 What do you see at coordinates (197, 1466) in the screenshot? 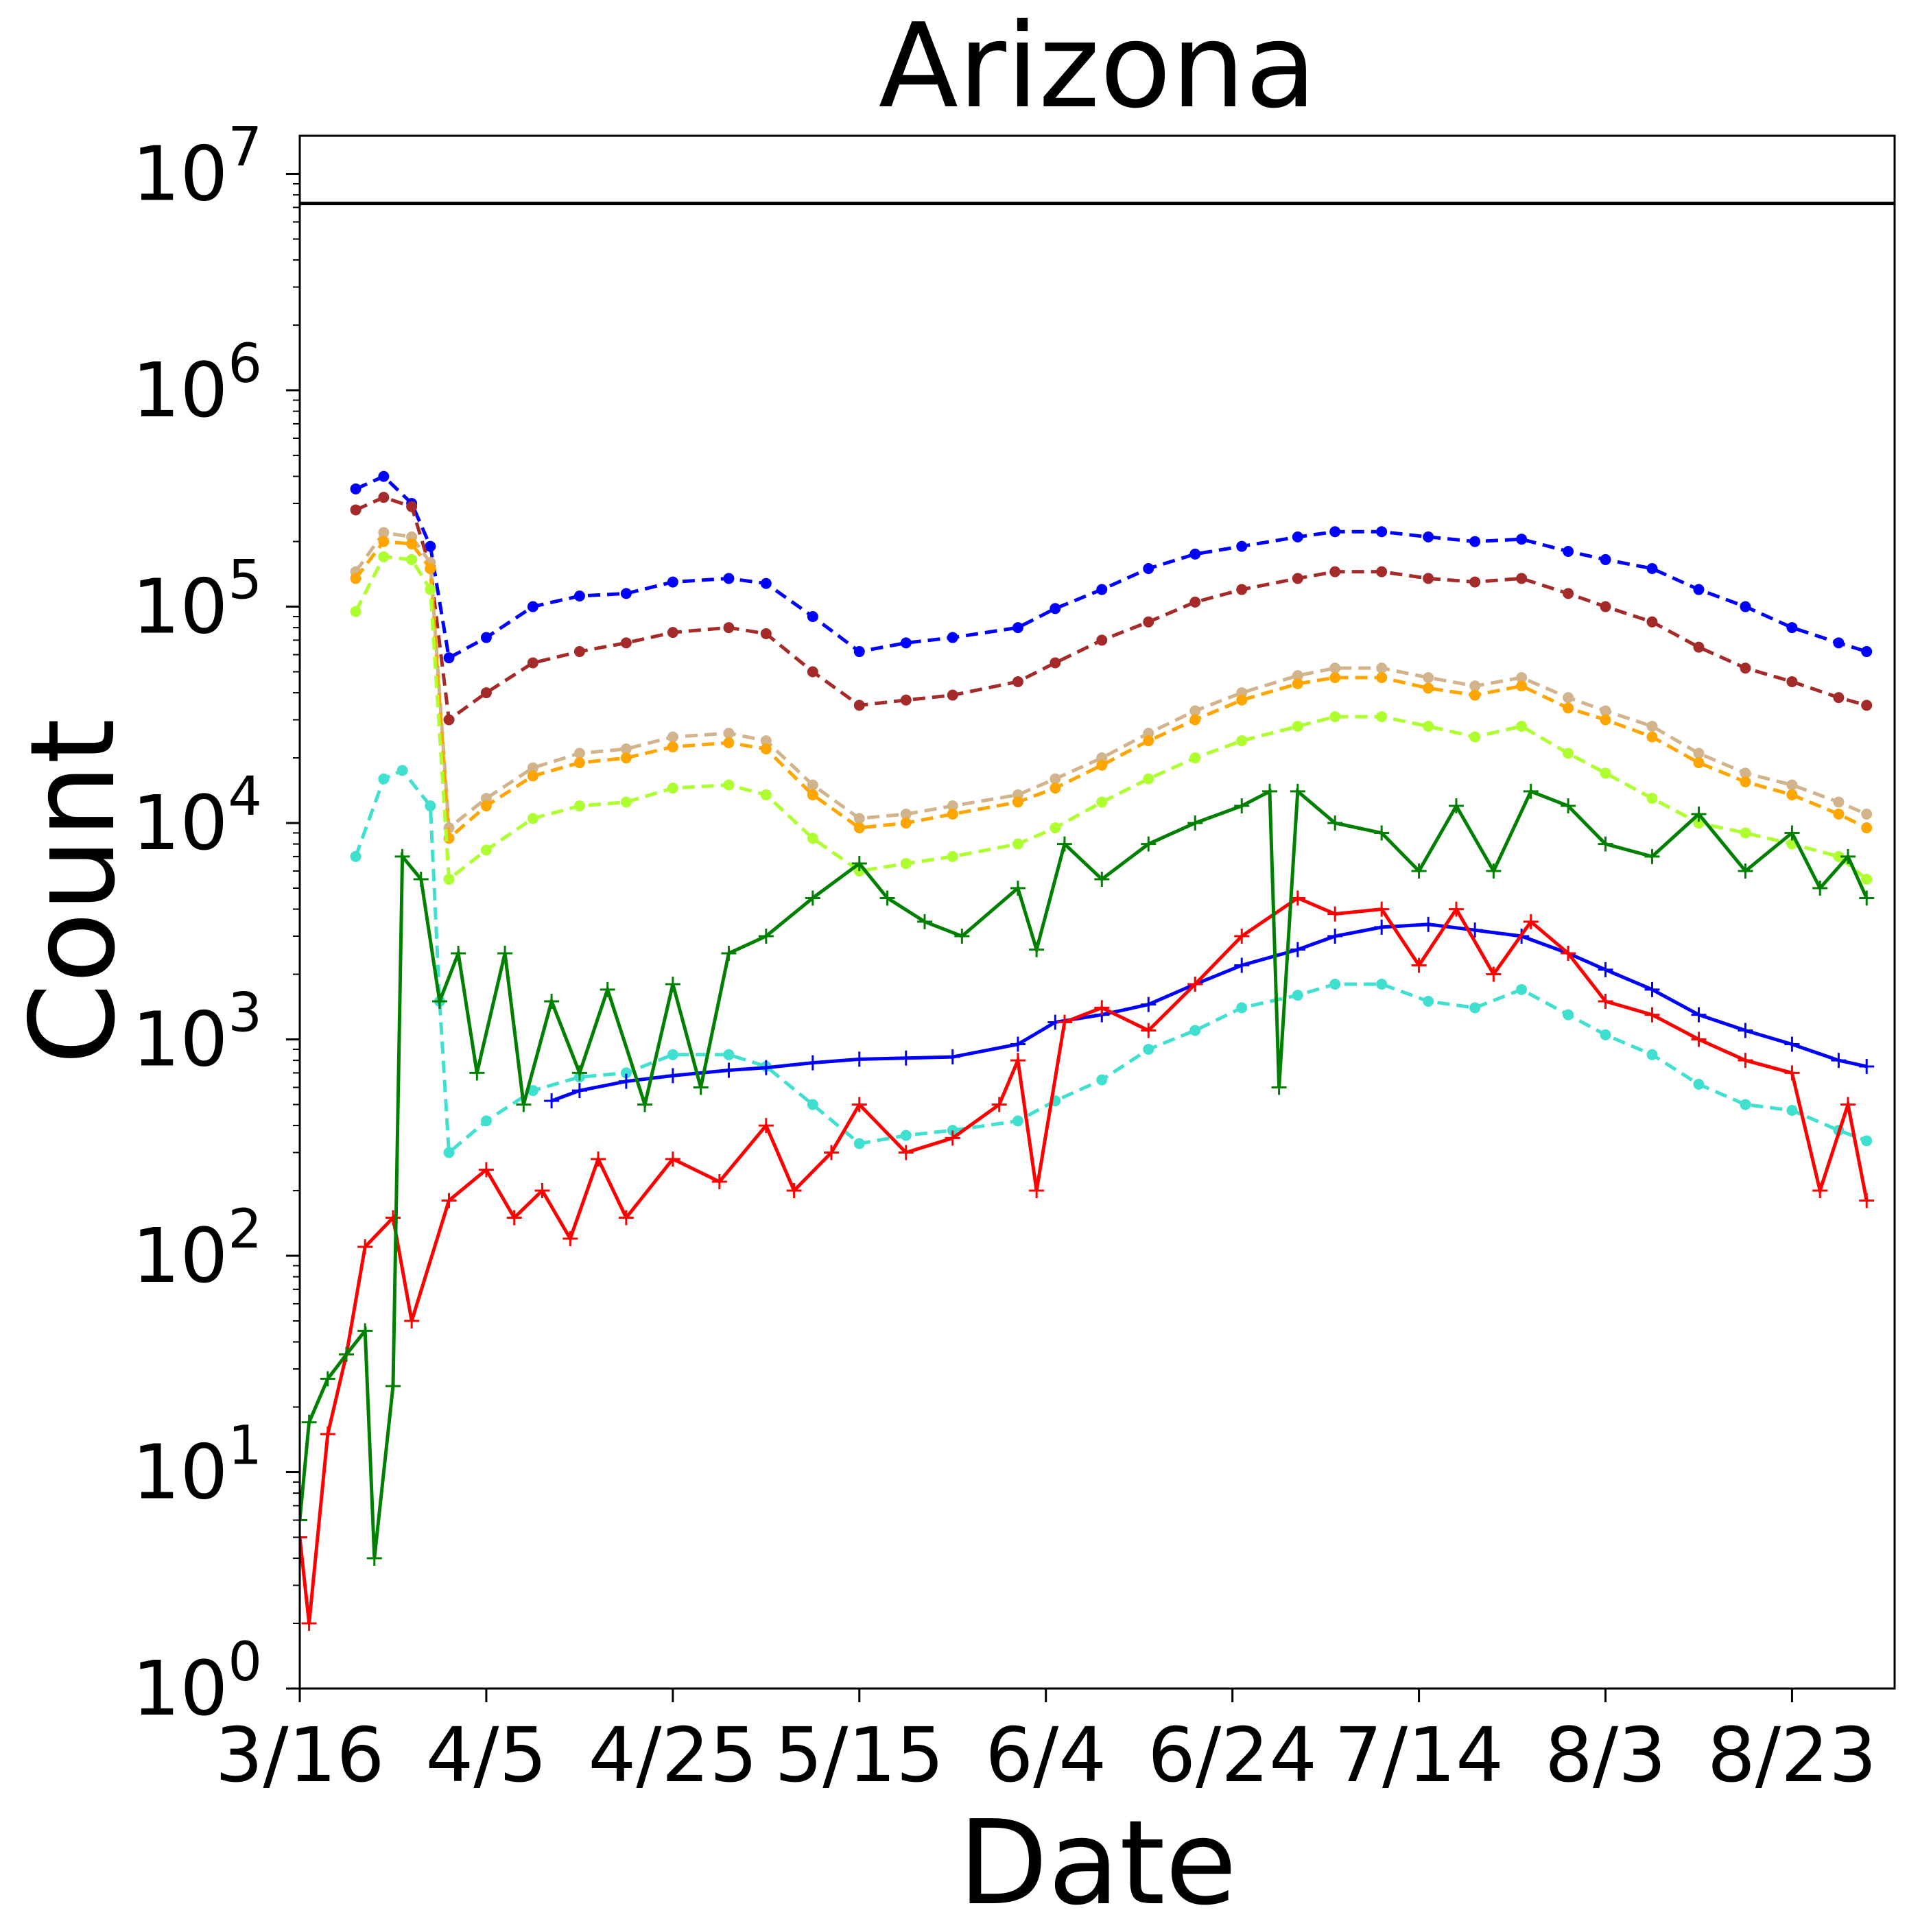
I see `y-tick-label: 10¹` at bounding box center [197, 1466].